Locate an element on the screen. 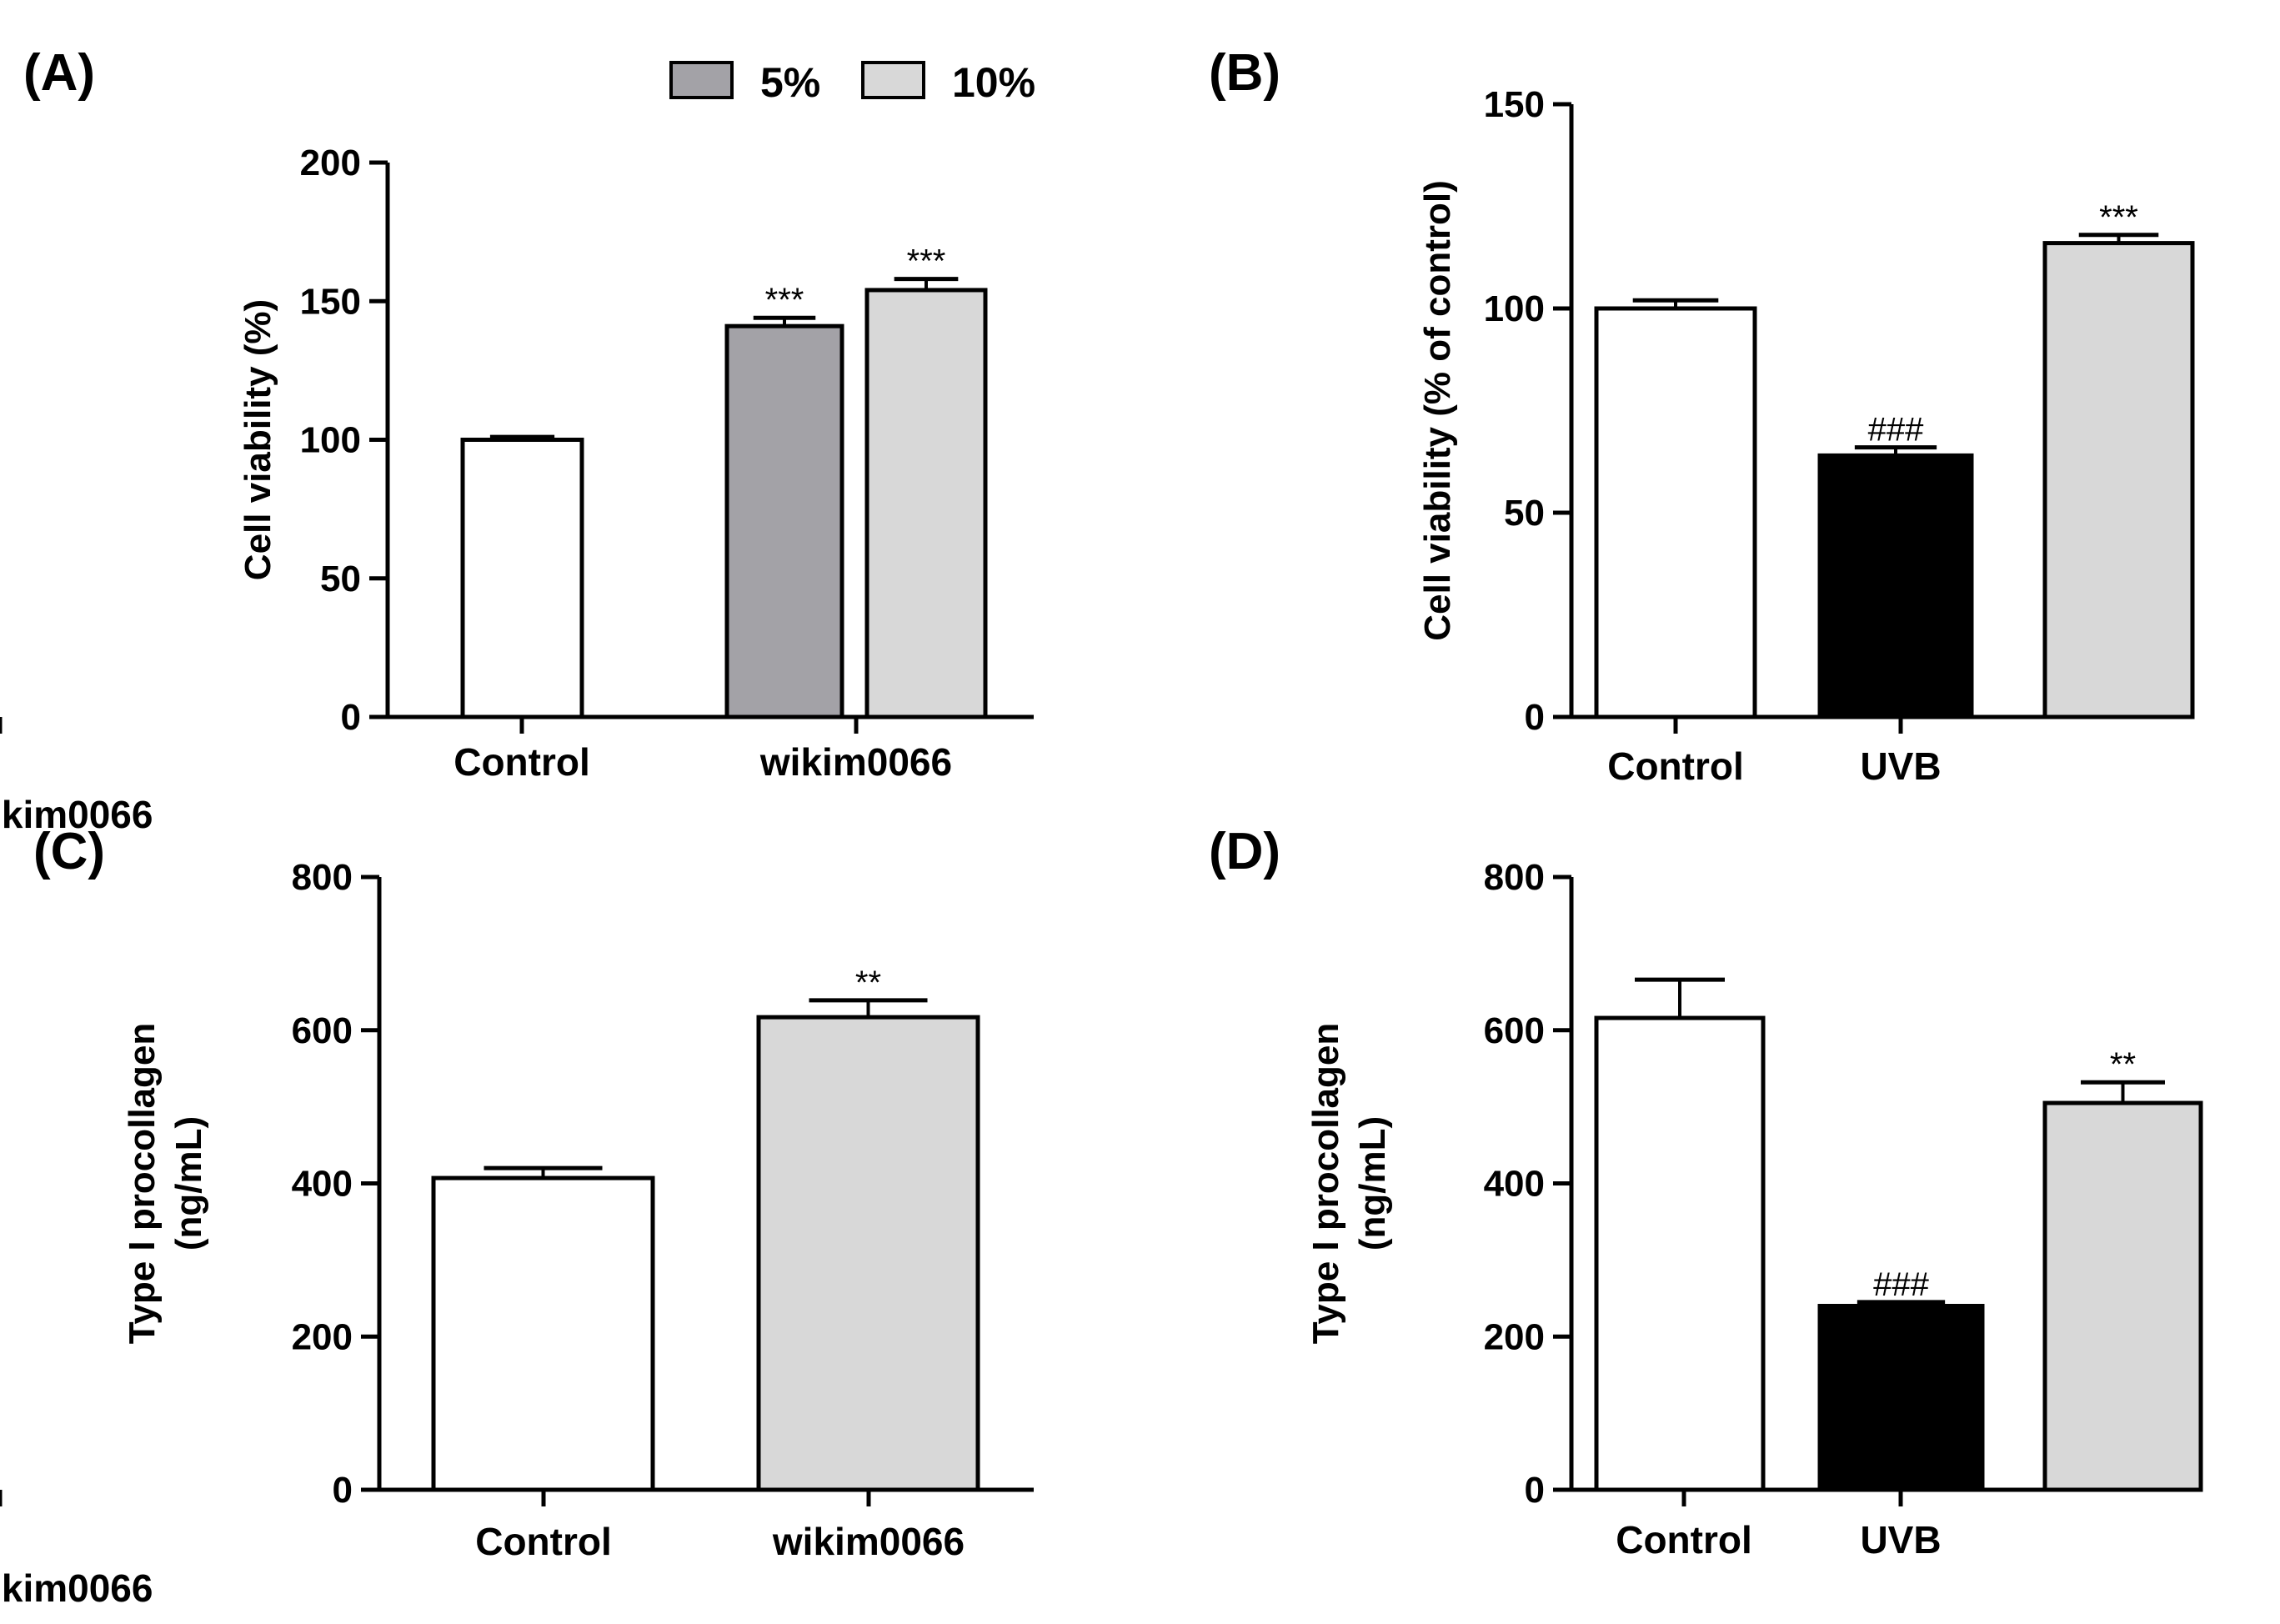 The height and width of the screenshot is (1624, 2280). panel-label: (D) is located at coordinates (1244, 851).